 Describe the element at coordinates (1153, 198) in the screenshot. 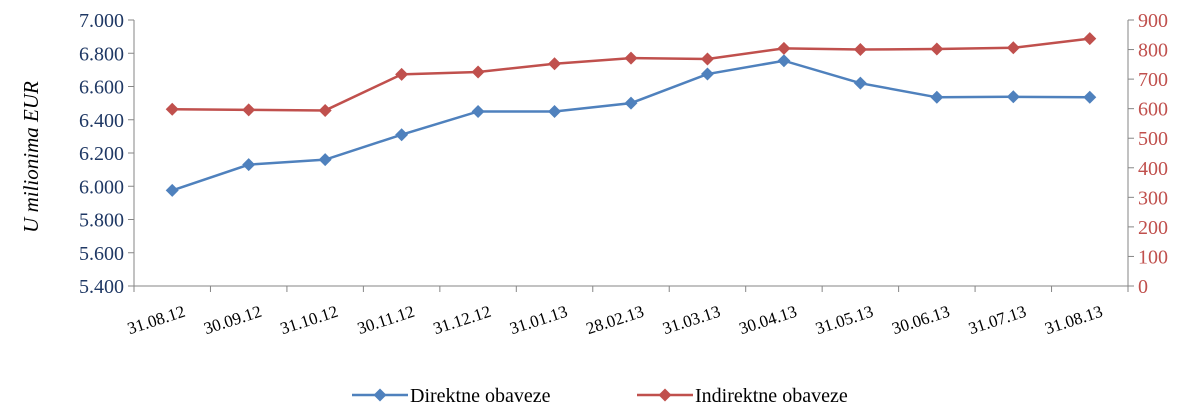

I see `right-tick-label: 300` at that location.